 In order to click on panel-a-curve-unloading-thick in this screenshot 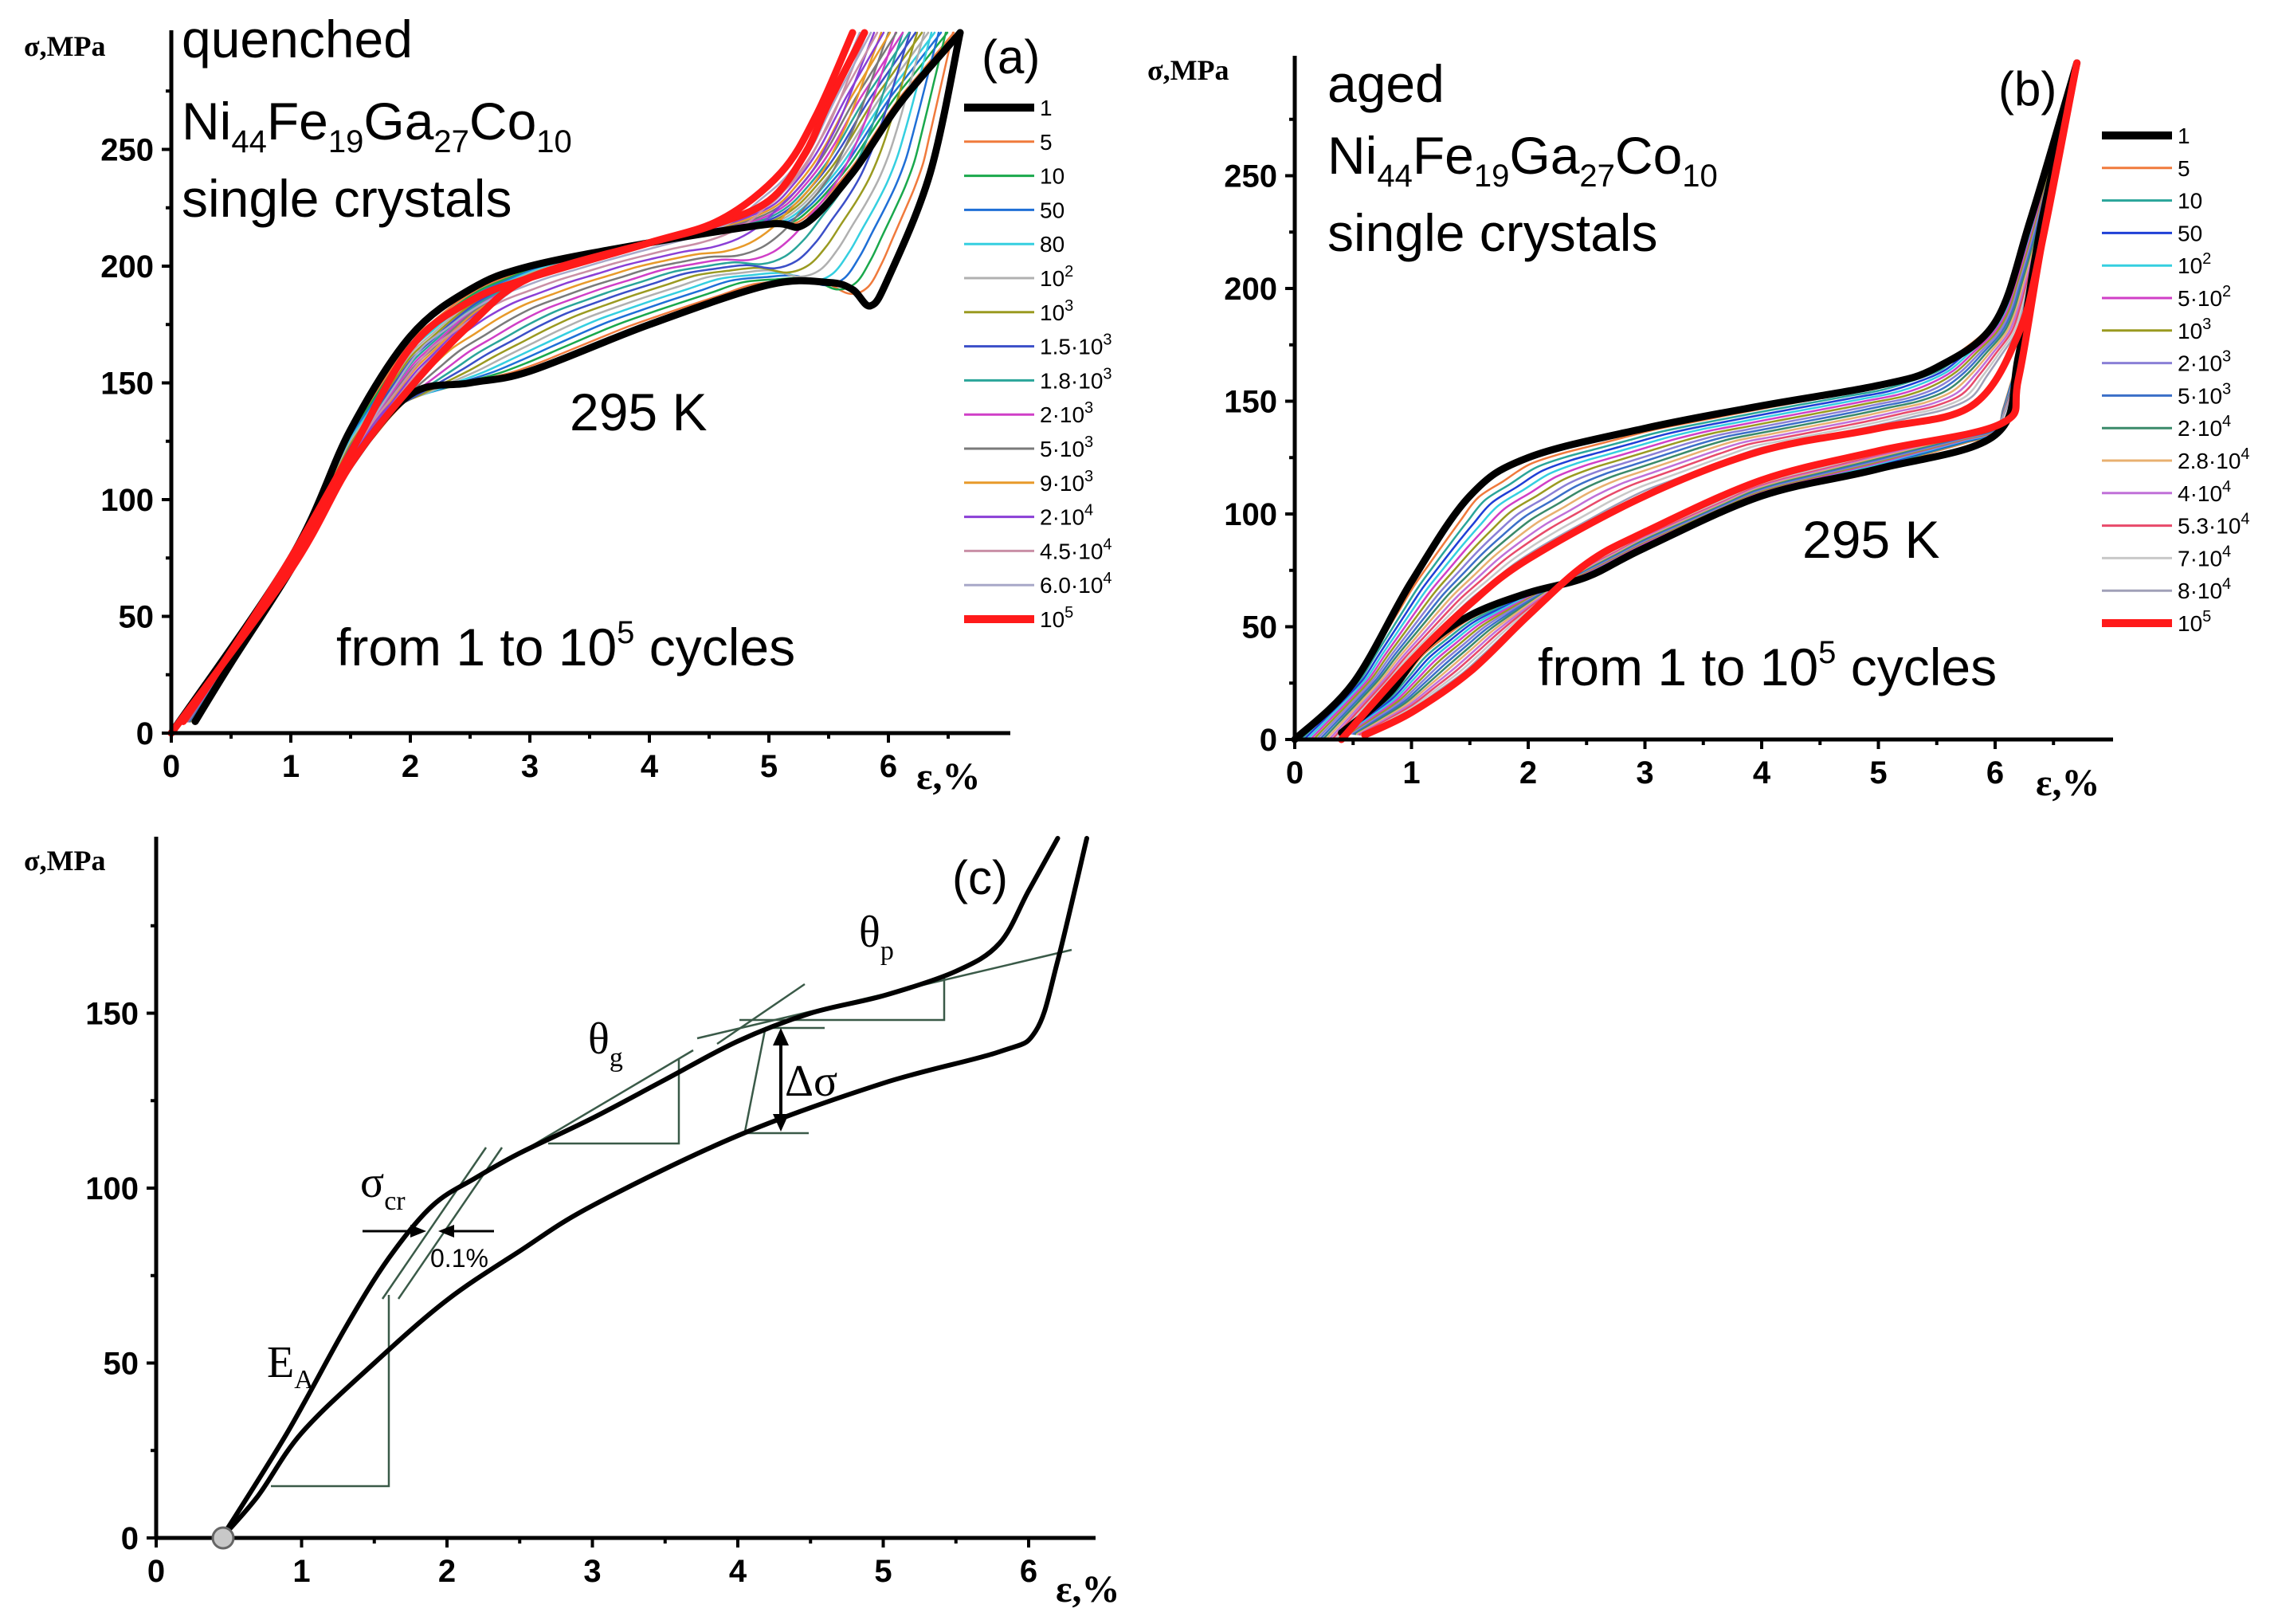, I will do `click(518, 377)`.